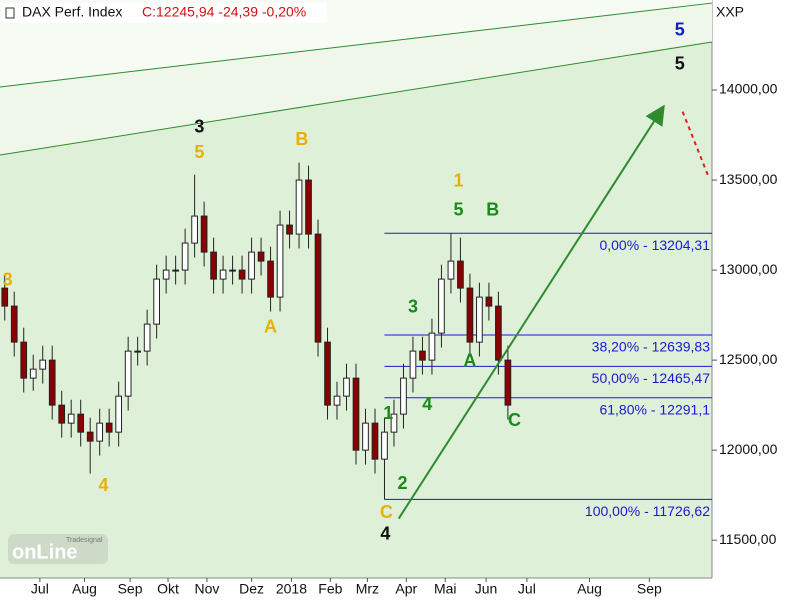  I want to click on y-tick-label: 12000,00, so click(748, 449).